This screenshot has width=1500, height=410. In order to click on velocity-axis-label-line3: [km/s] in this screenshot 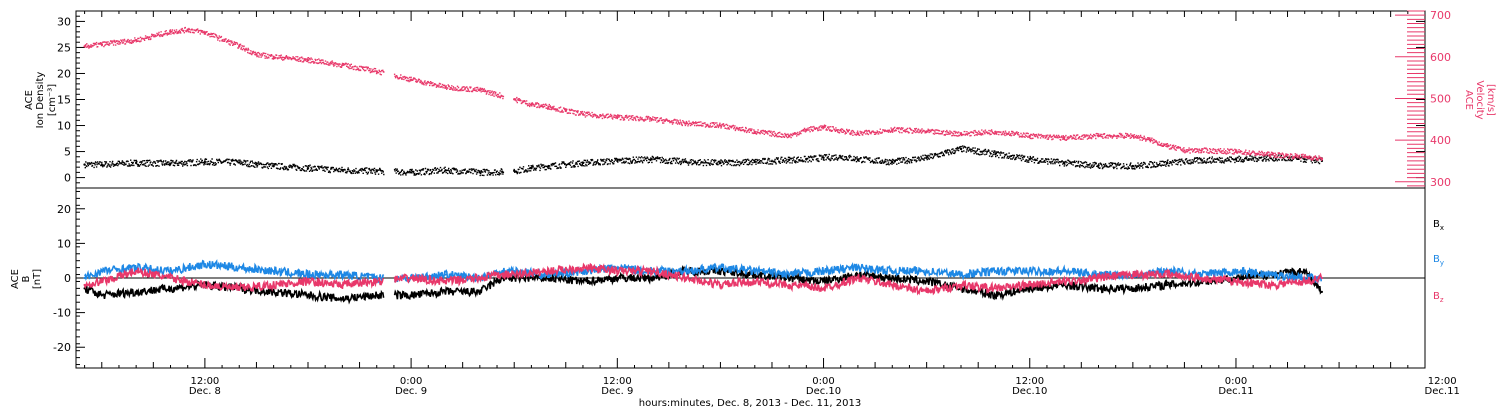, I will do `click(1490, 100)`.